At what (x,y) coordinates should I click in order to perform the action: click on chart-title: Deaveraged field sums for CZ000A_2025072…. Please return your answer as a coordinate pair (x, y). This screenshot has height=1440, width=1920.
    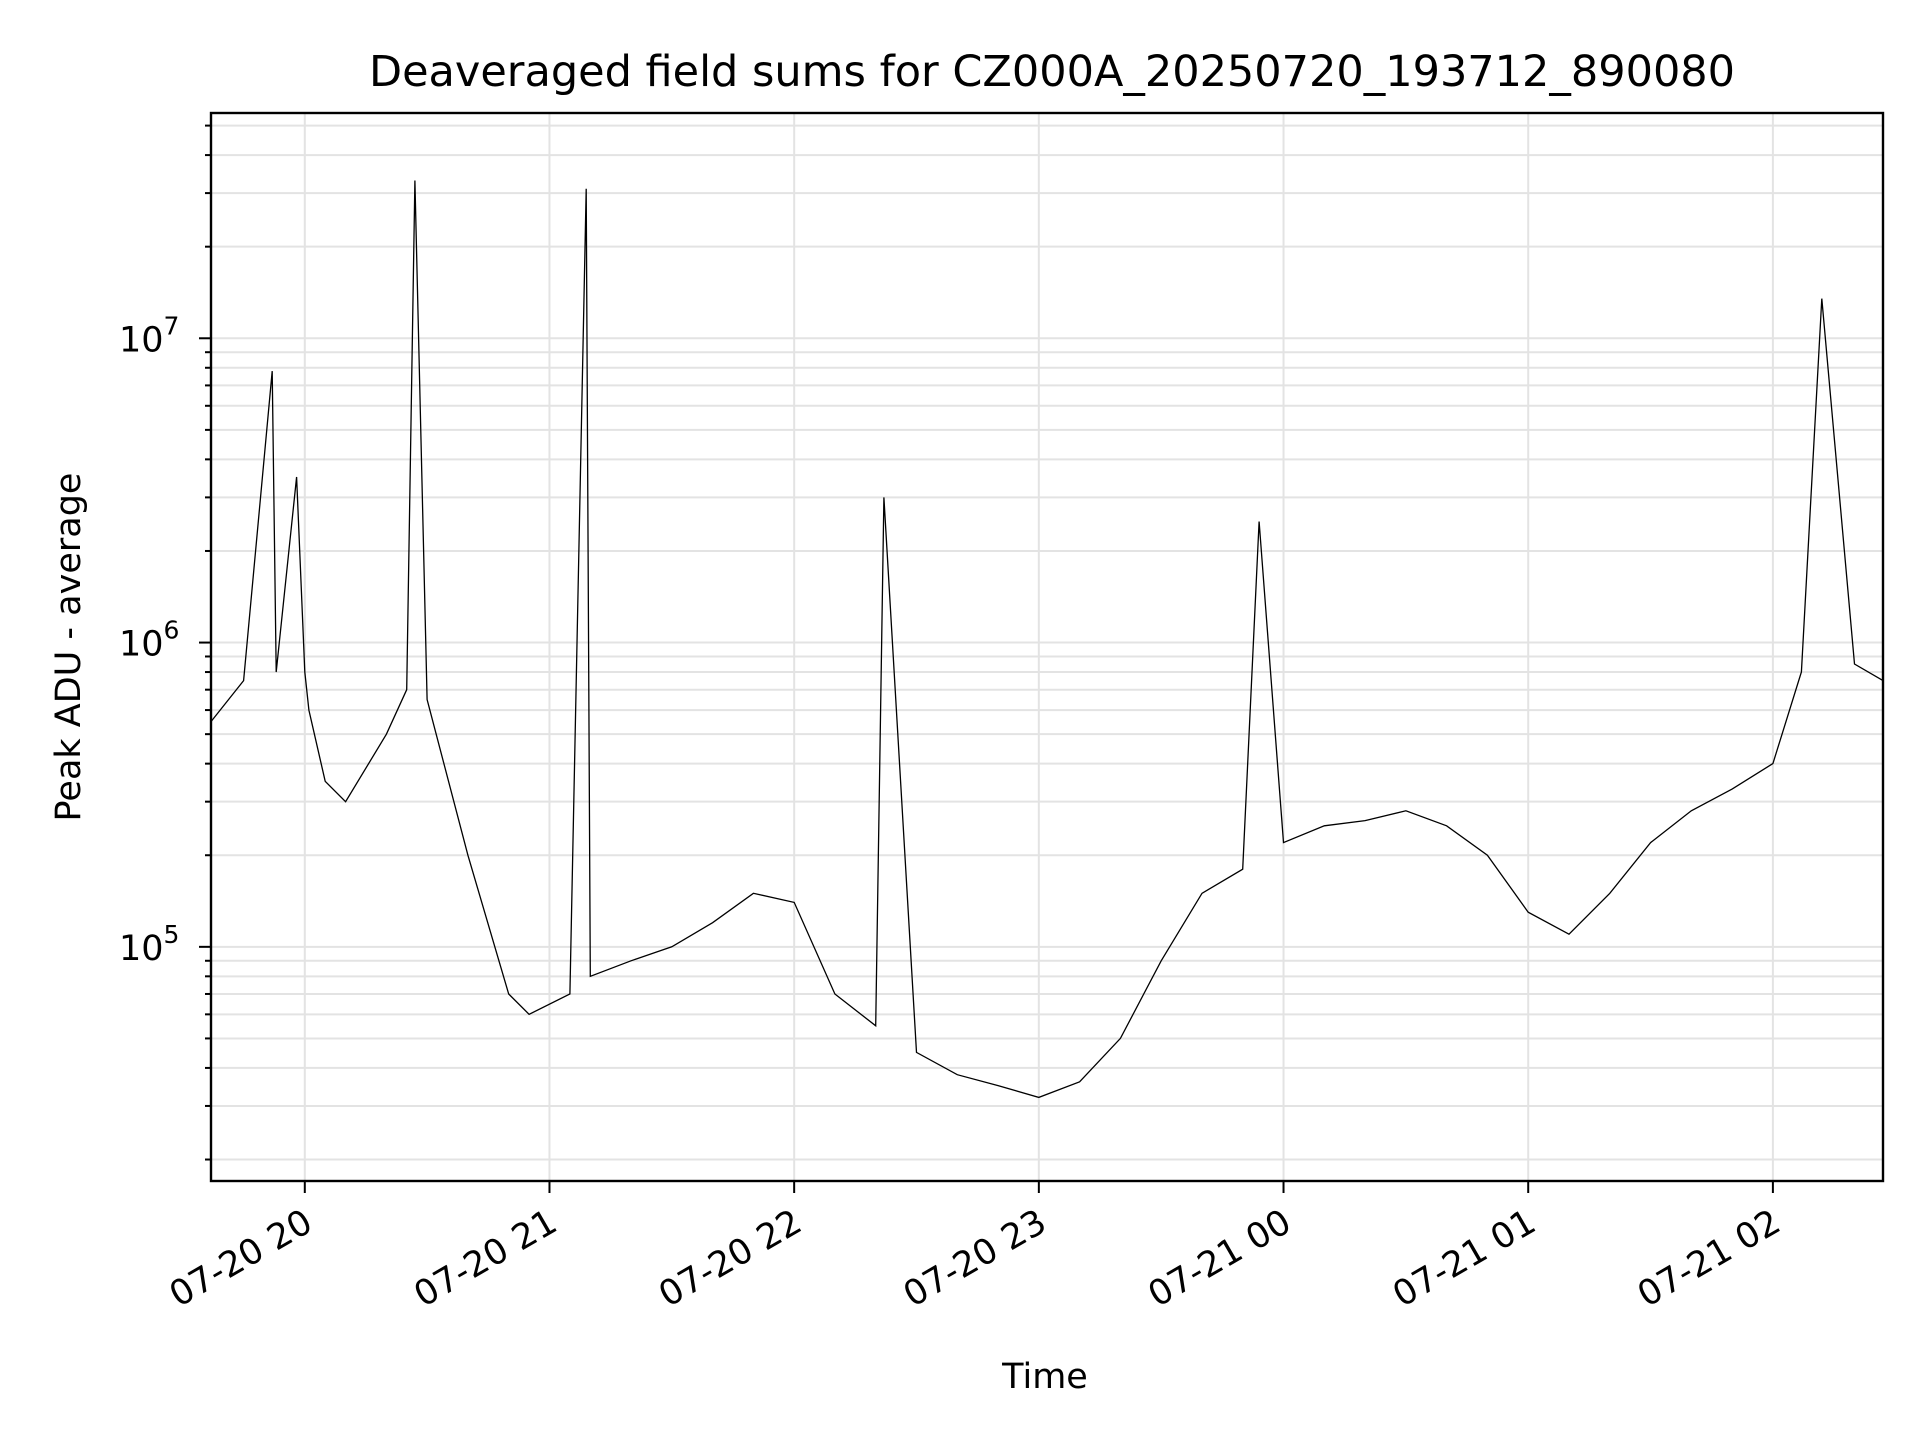
    Looking at the image, I should click on (1052, 72).